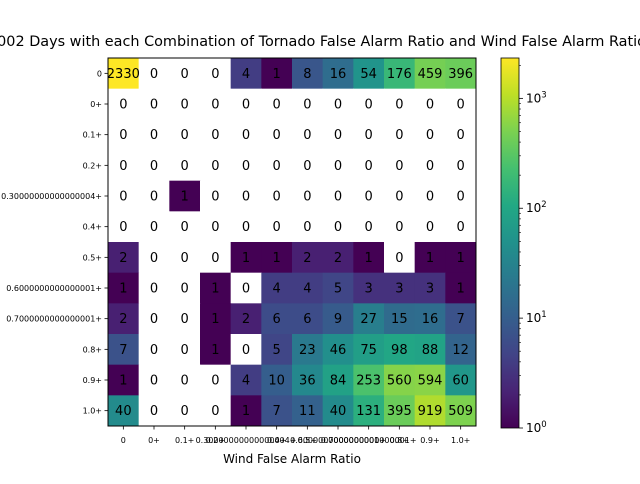 The width and height of the screenshot is (640, 484). Describe the element at coordinates (54, 319) in the screenshot. I see `y-tick-label: 0.7000000000000001+` at that location.